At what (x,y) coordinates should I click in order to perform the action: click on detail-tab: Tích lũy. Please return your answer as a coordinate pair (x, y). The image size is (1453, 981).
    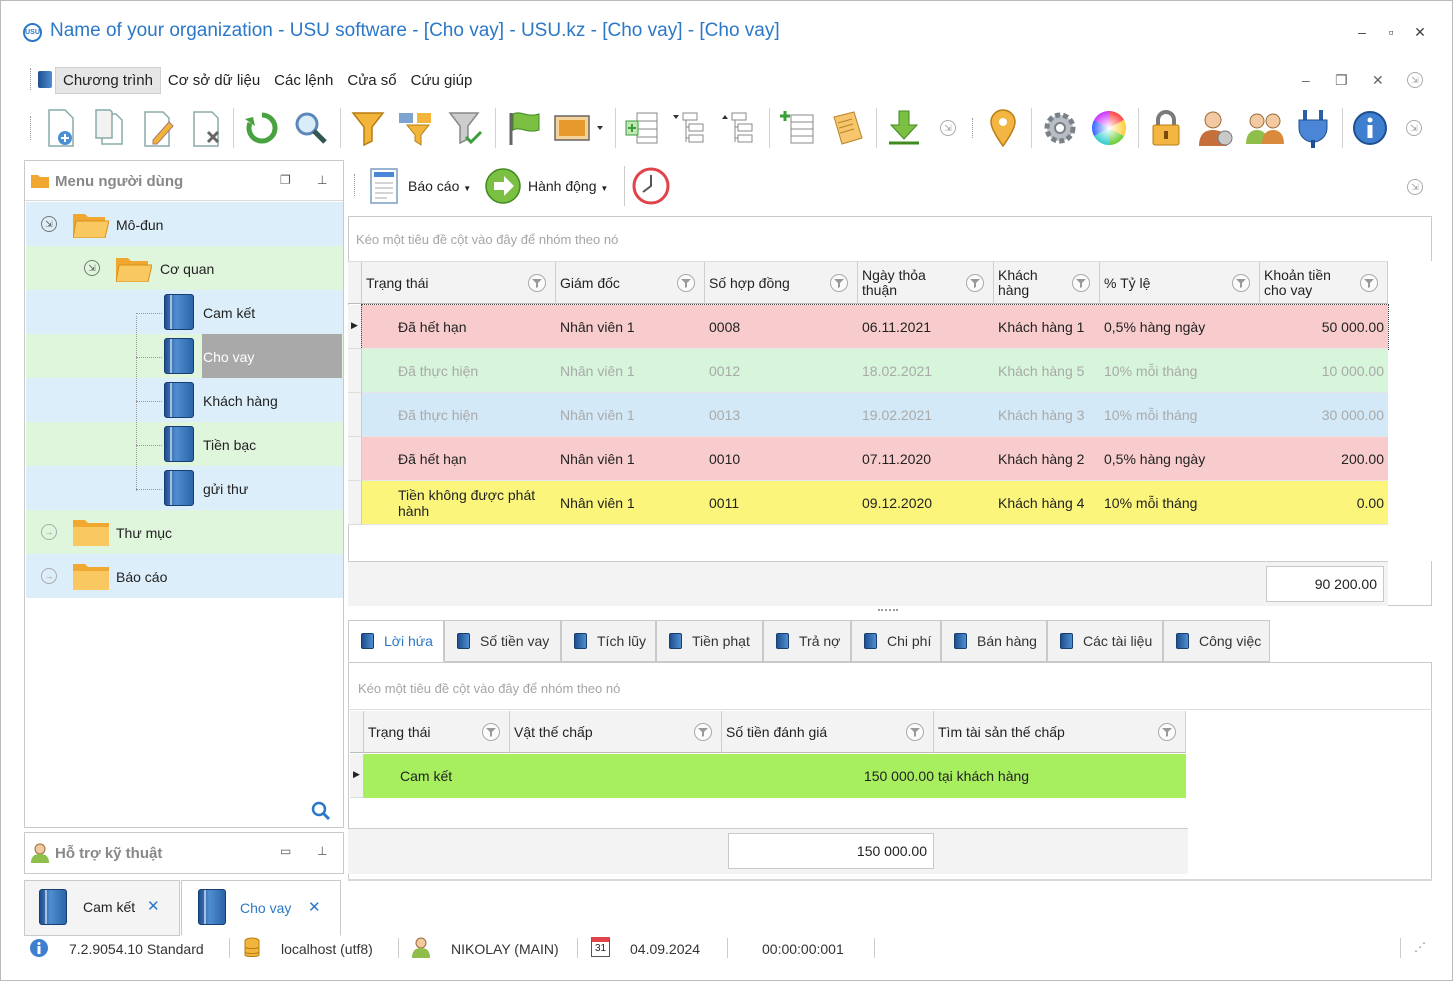
    Looking at the image, I should click on (608, 641).